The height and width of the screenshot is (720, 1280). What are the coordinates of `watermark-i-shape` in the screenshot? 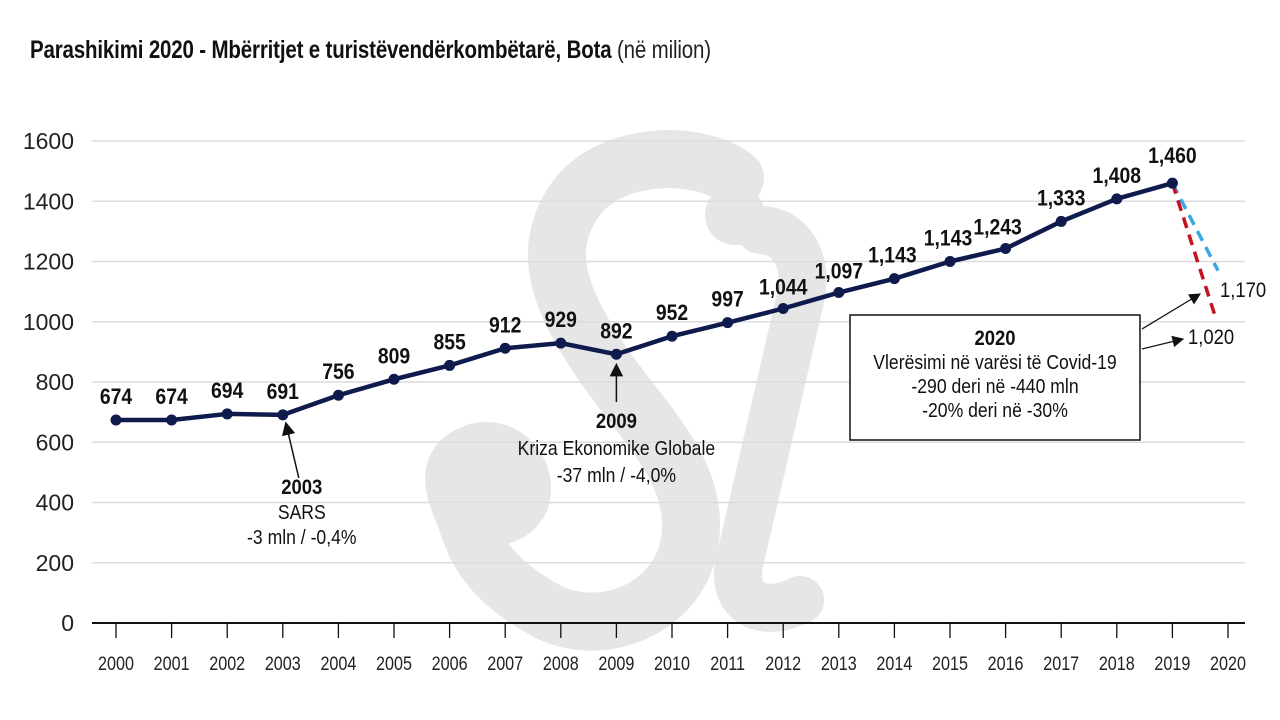 It's located at (770, 419).